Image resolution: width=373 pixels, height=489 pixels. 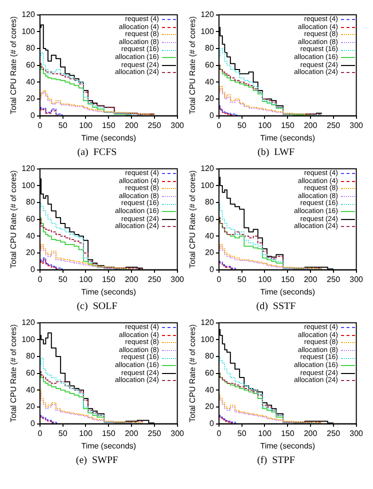 What do you see at coordinates (276, 460) in the screenshot?
I see `text: (f) STPF` at bounding box center [276, 460].